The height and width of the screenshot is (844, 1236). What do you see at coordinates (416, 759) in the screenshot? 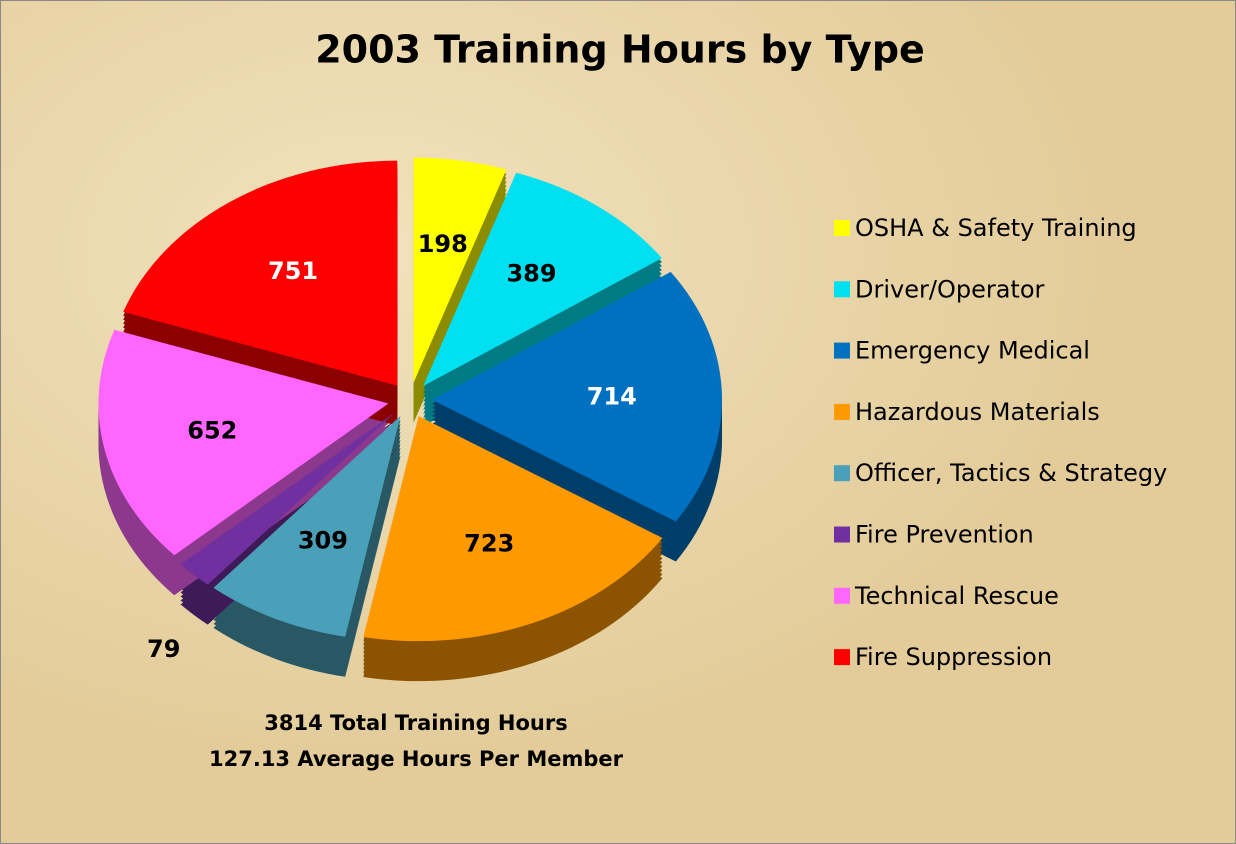
I see `annotation: 127.13 Average Hours Per Member` at bounding box center [416, 759].